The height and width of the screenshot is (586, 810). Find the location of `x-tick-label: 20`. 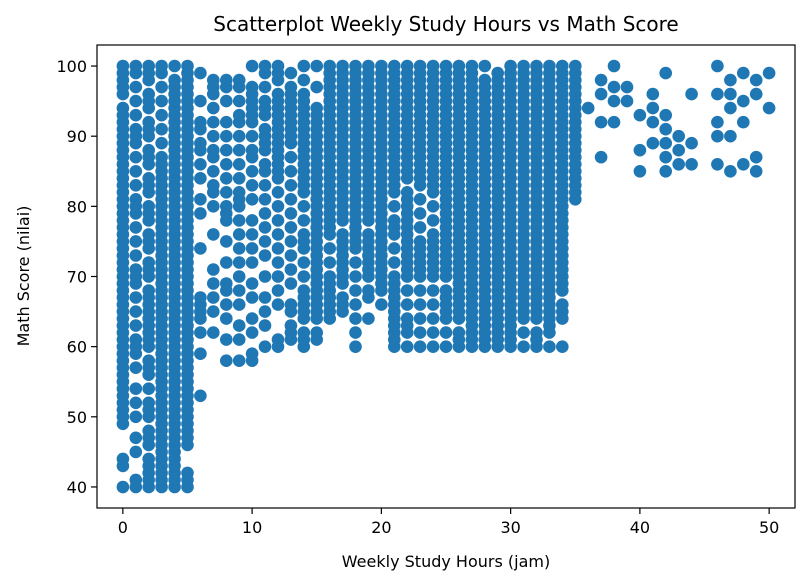

x-tick-label: 20 is located at coordinates (381, 527).